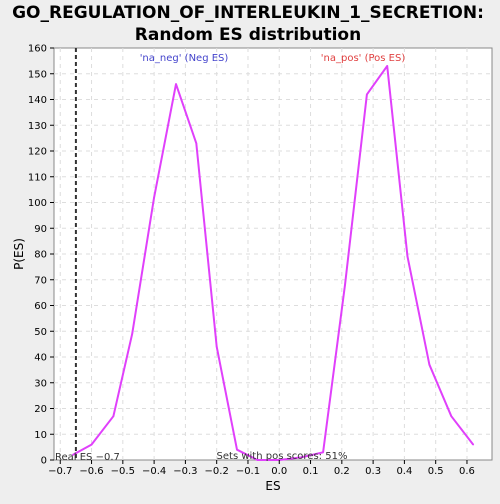 This screenshot has width=500, height=504. What do you see at coordinates (272, 486) in the screenshot?
I see `x-axis-label: ES` at bounding box center [272, 486].